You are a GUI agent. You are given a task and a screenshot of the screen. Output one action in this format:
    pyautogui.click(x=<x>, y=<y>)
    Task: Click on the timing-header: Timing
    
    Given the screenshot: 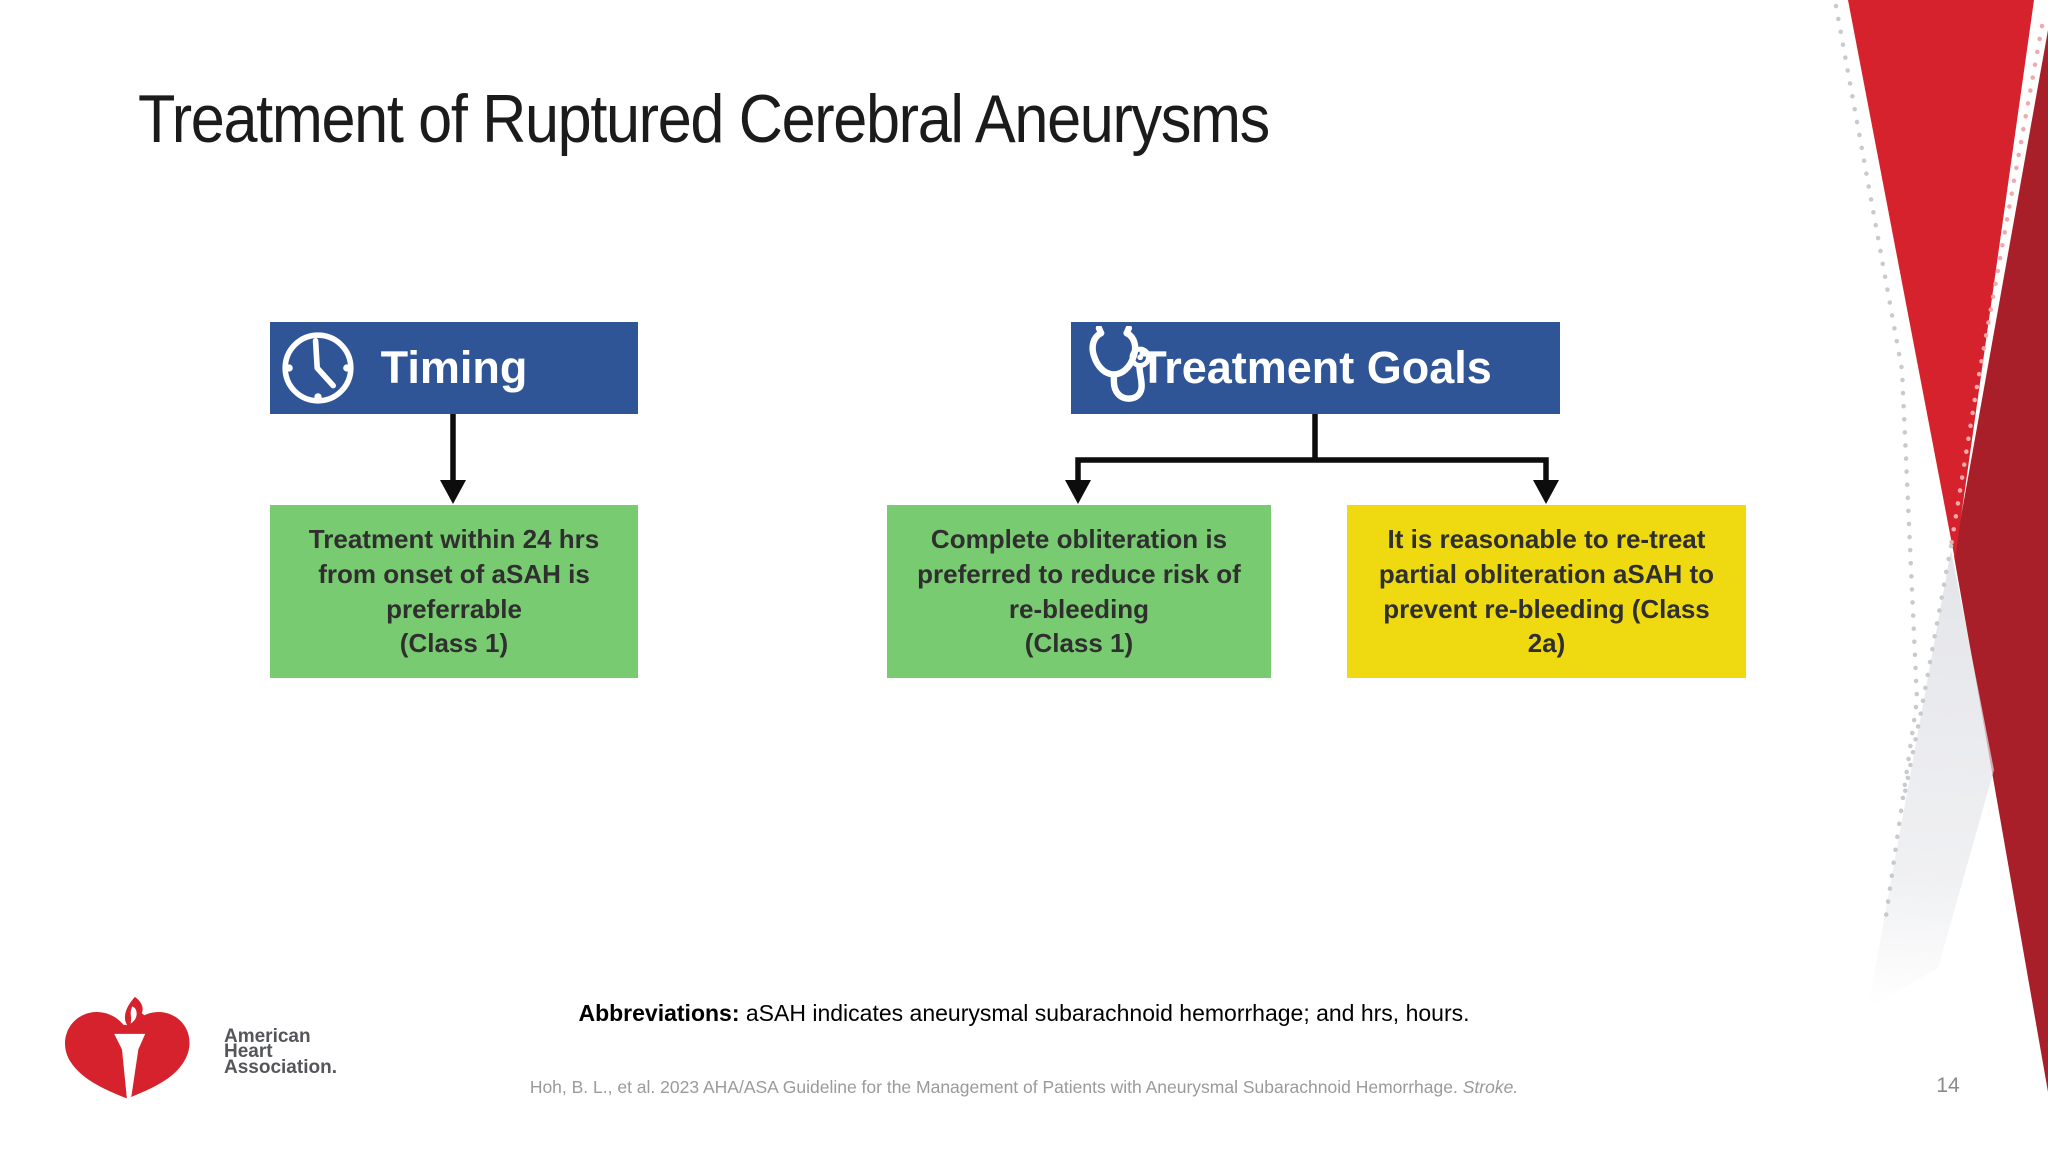 What is the action you would take?
    pyautogui.click(x=454, y=368)
    